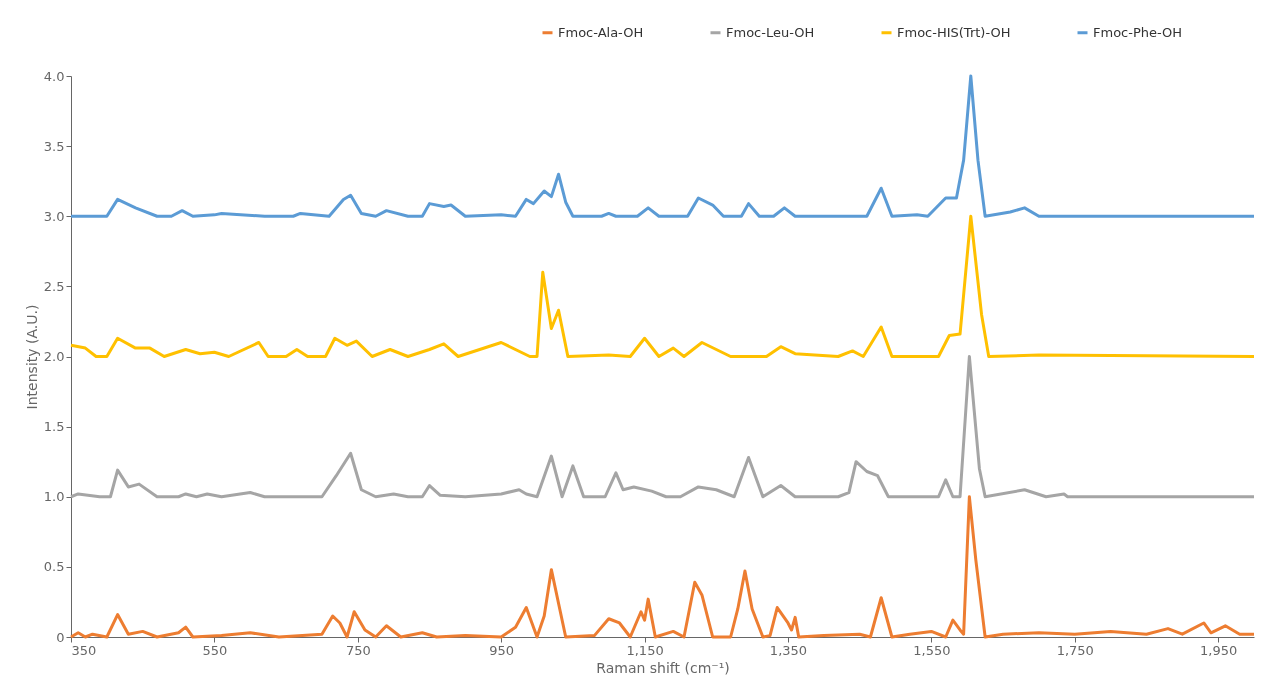 The image size is (1286, 687). Describe the element at coordinates (788, 650) in the screenshot. I see `x-tick-label: 1,350` at that location.